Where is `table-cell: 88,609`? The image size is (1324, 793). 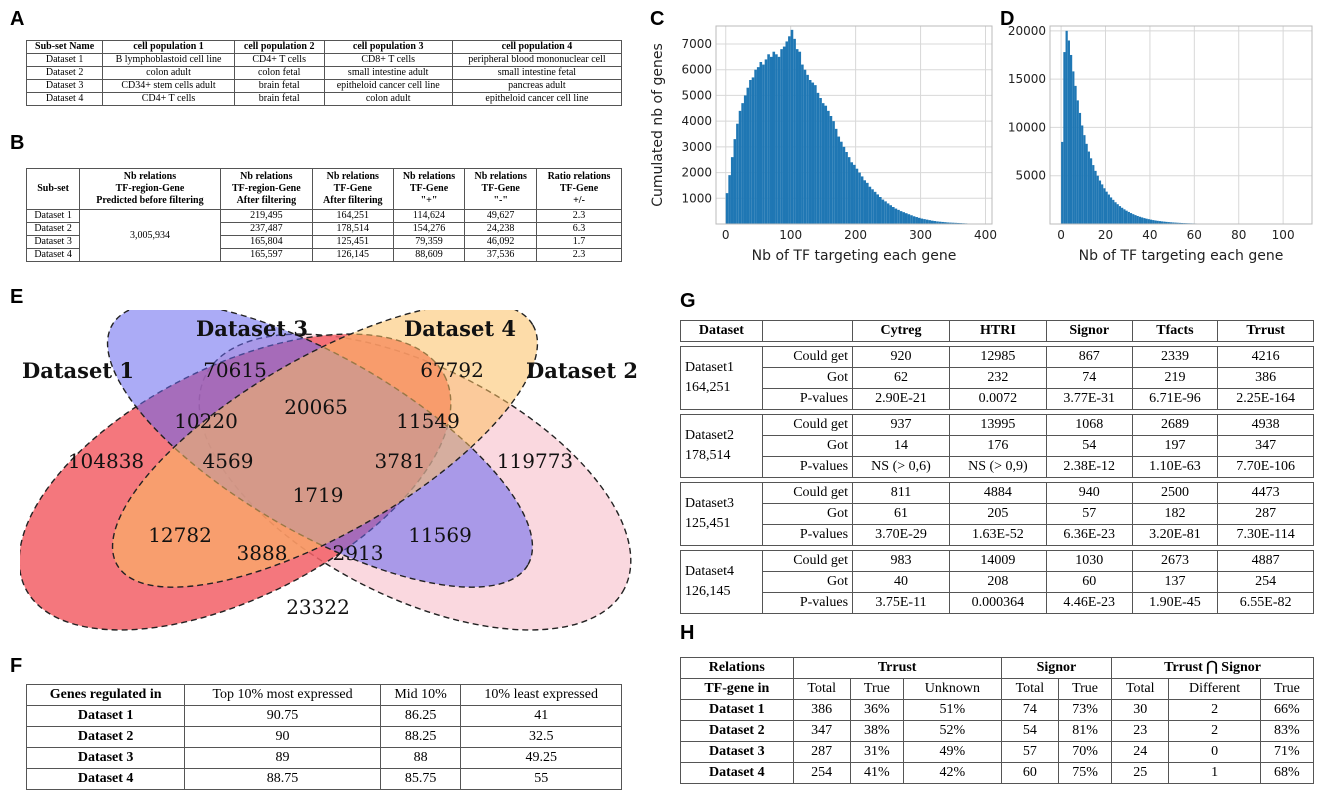
table-cell: 88,609 is located at coordinates (429, 255).